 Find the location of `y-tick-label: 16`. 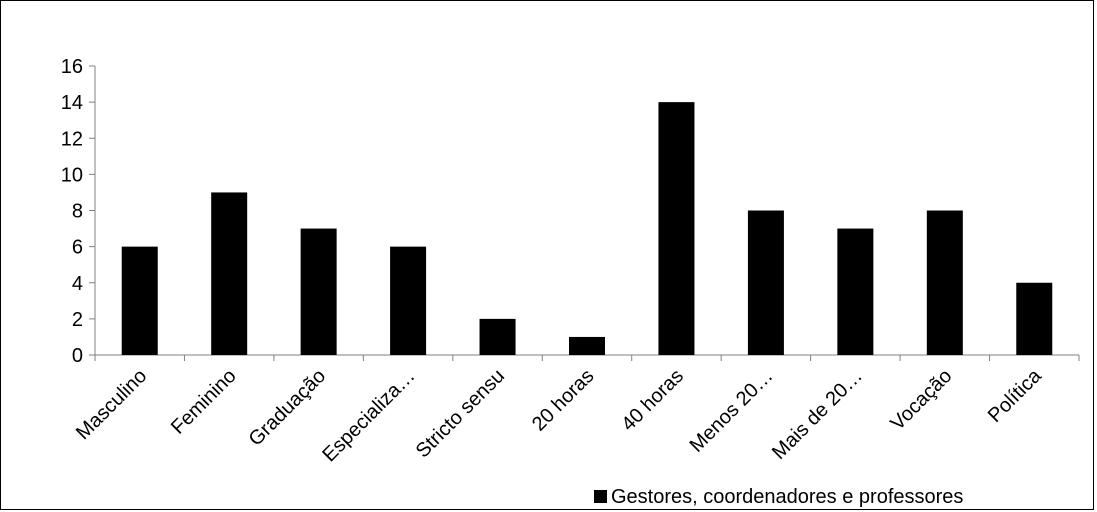

y-tick-label: 16 is located at coordinates (72, 67).